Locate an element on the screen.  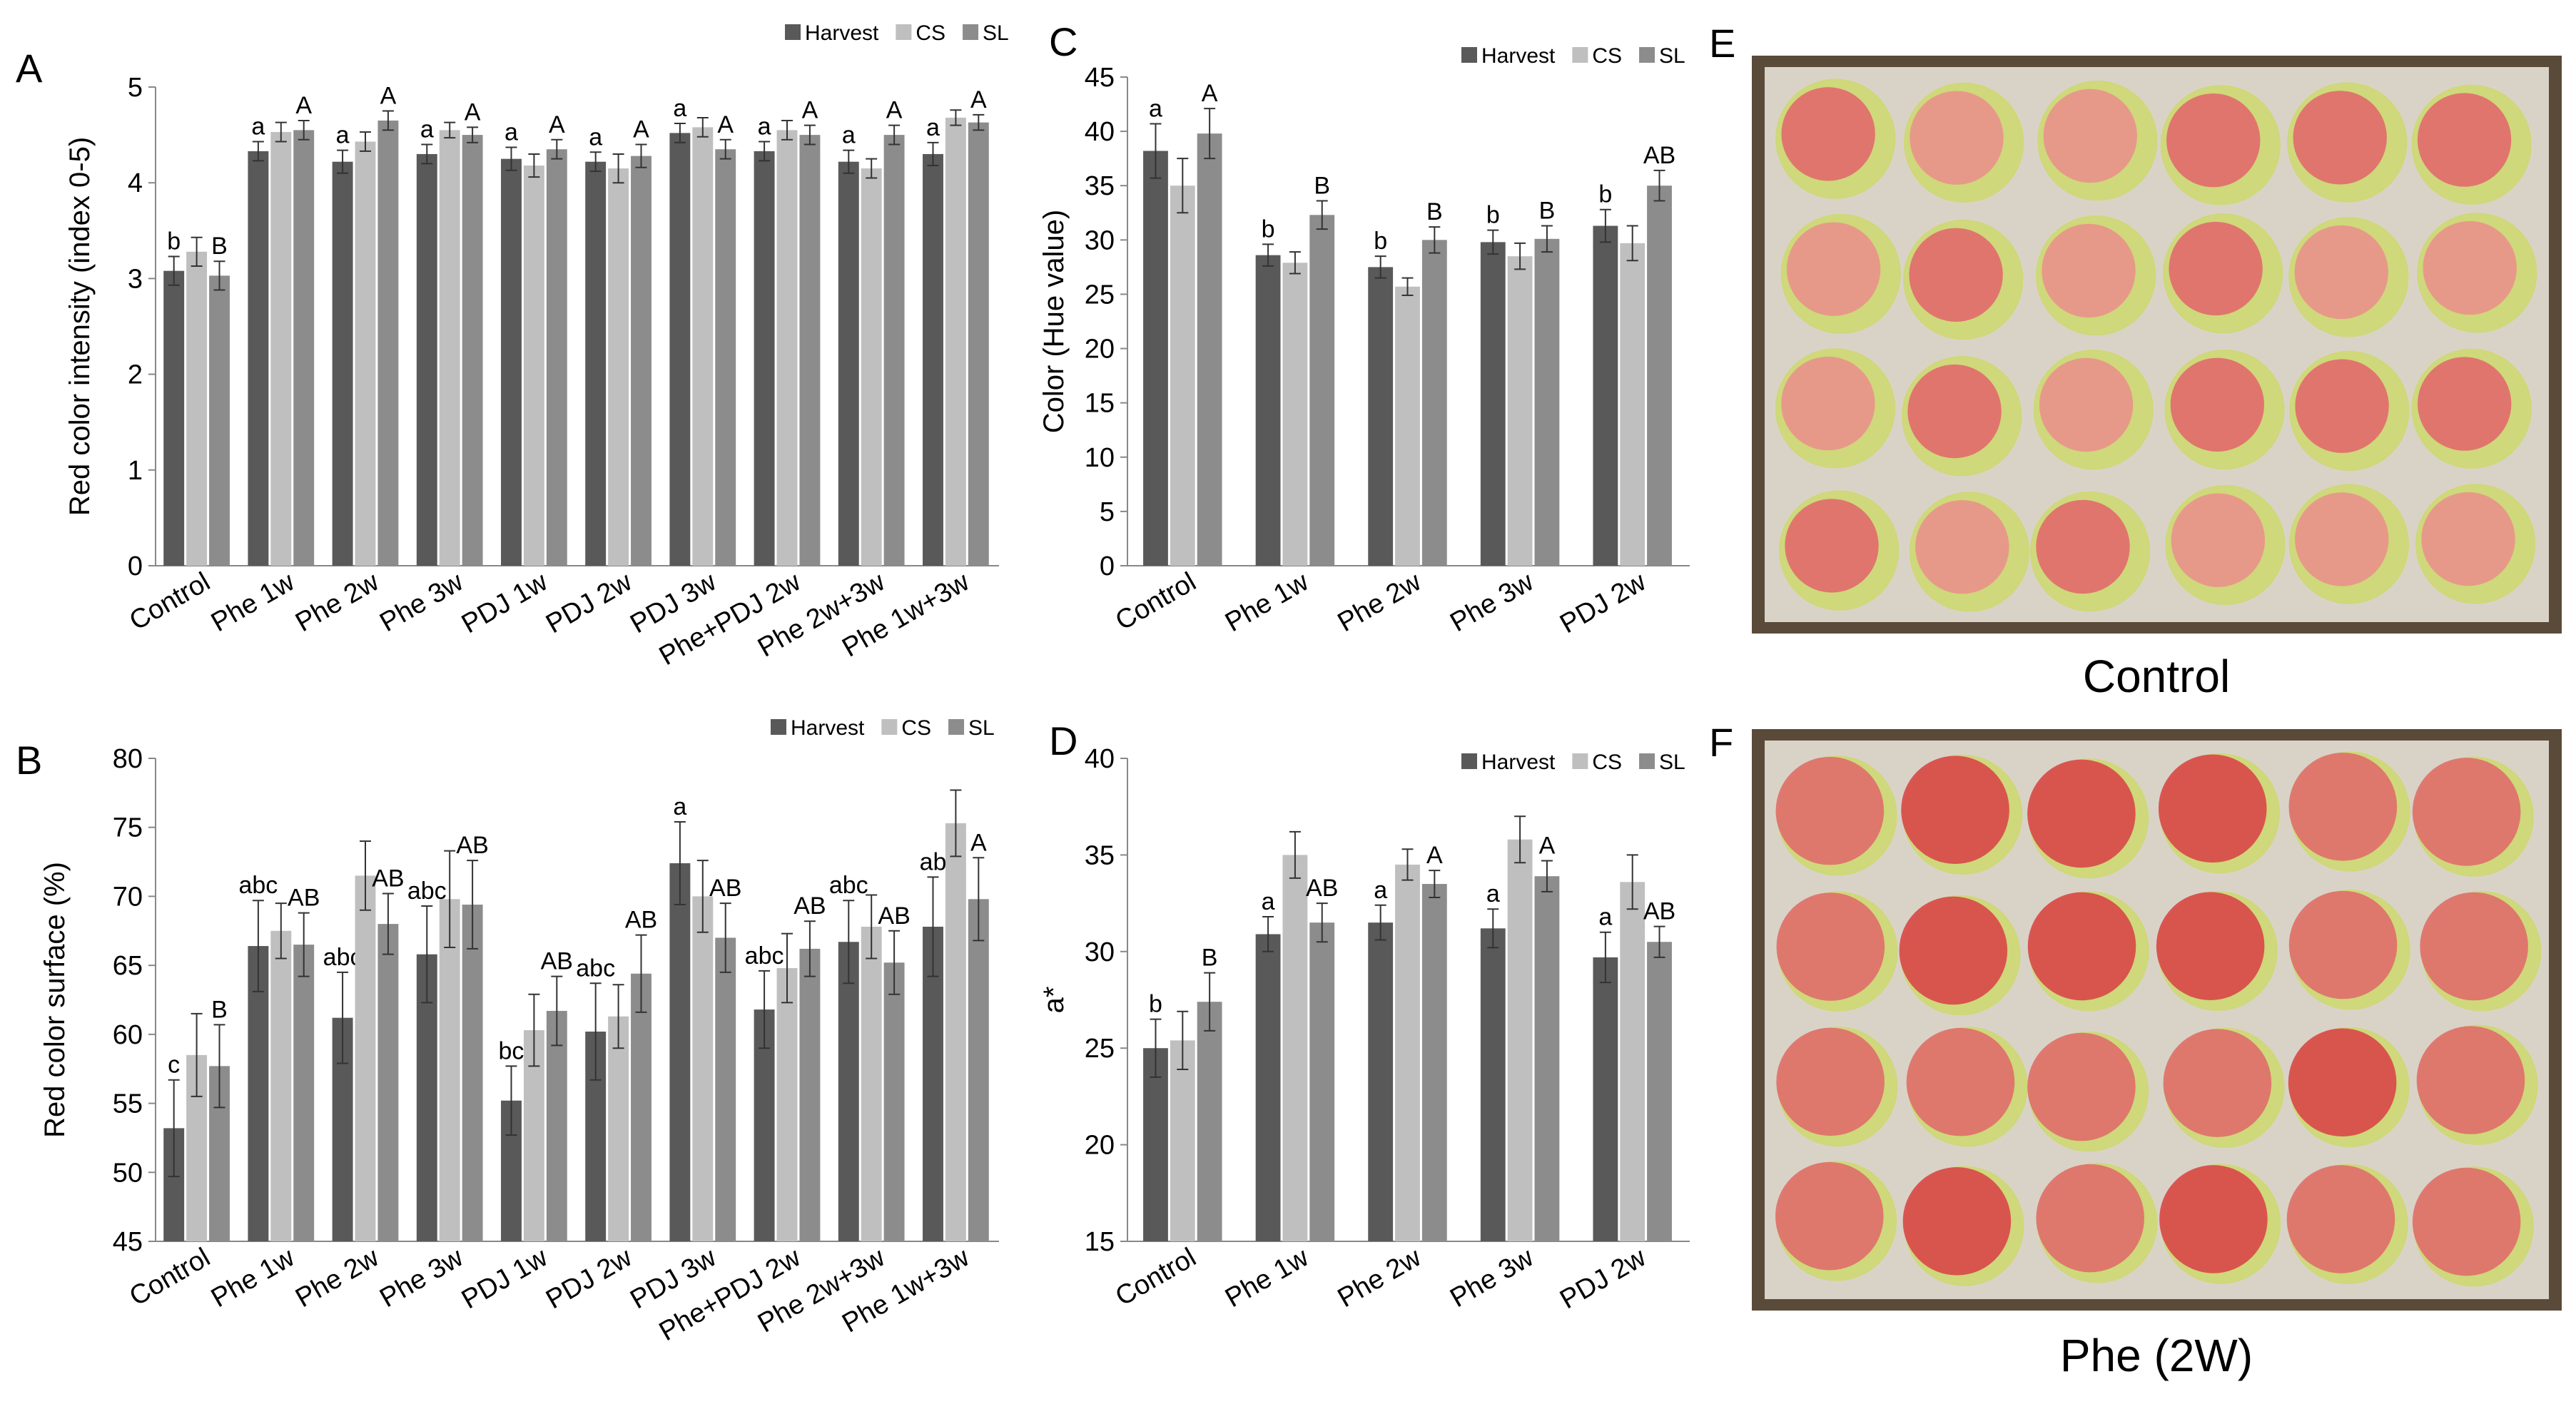
photo-f is located at coordinates (2157, 1020).